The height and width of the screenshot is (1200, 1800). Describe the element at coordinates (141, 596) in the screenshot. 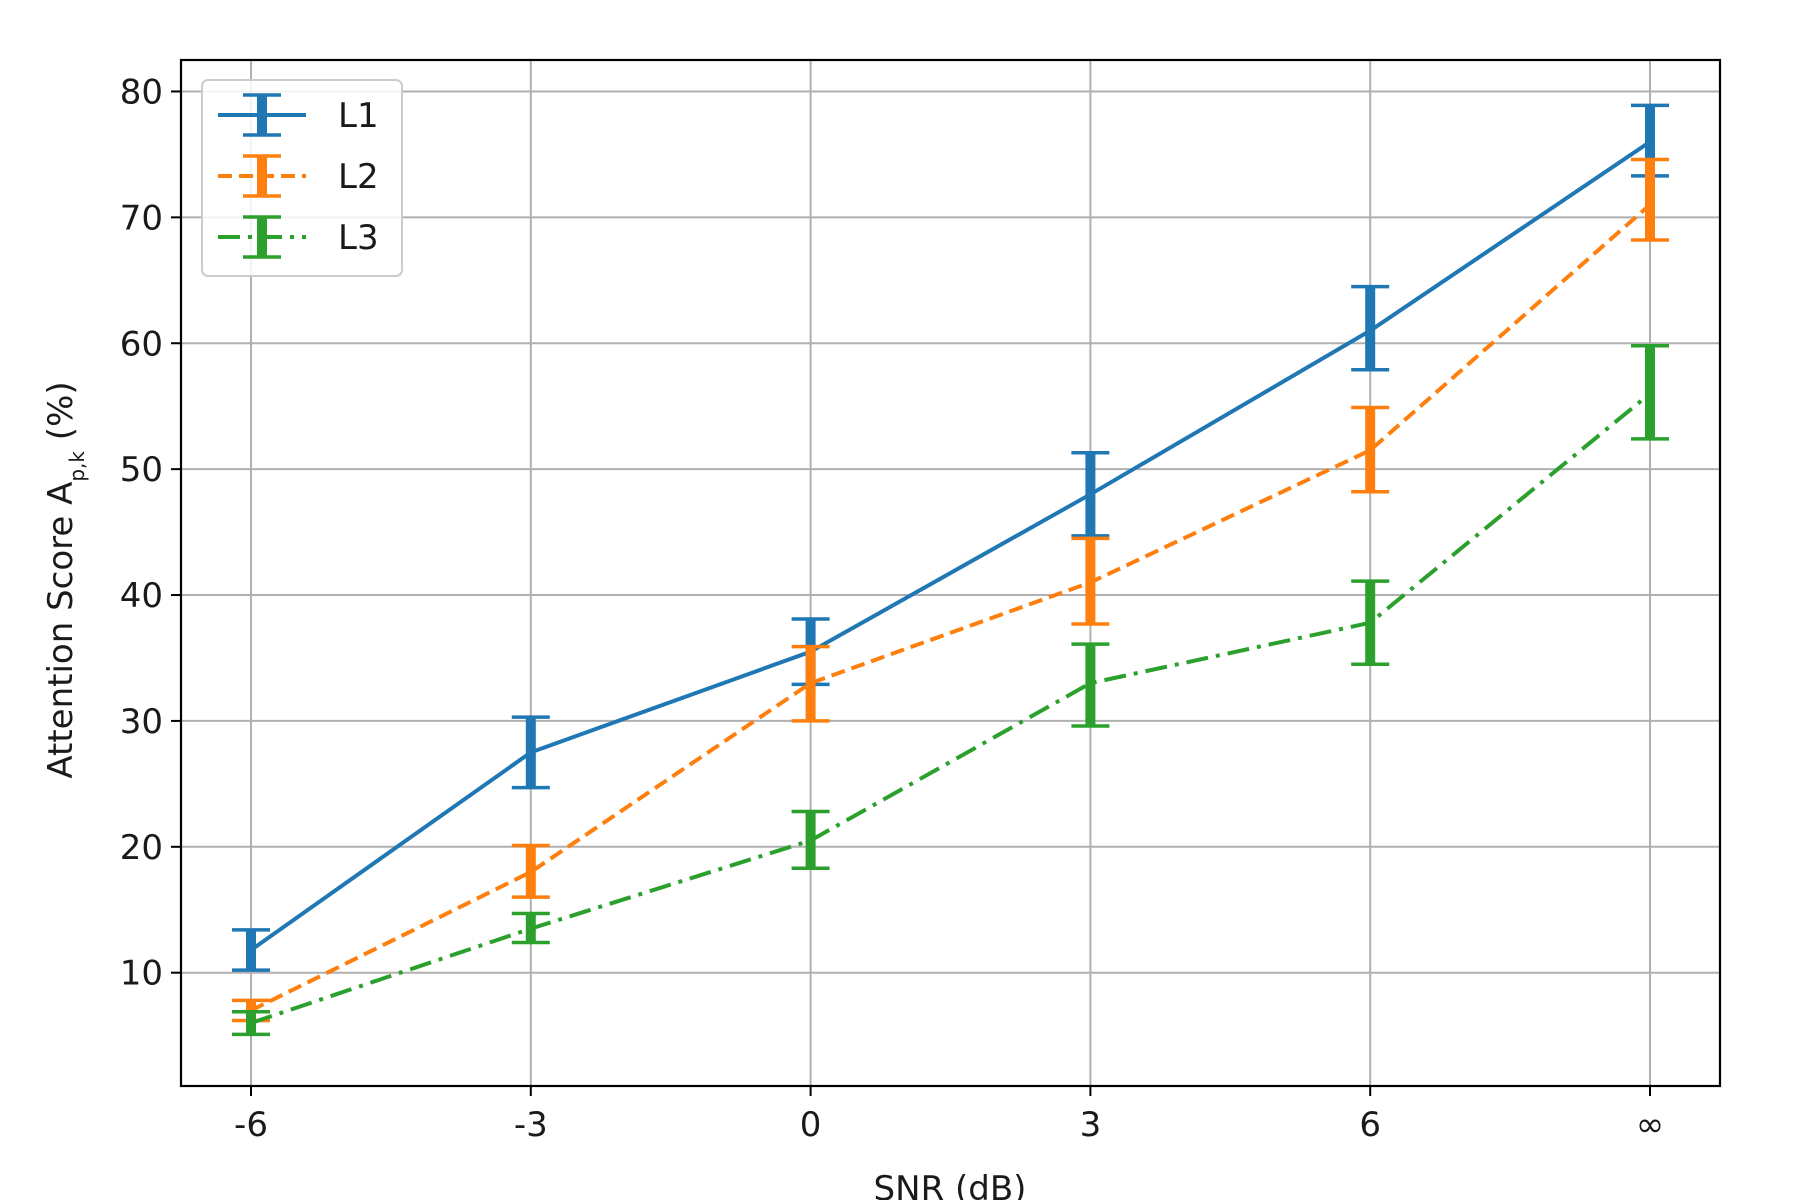

I see `y-tick-label: 40` at that location.